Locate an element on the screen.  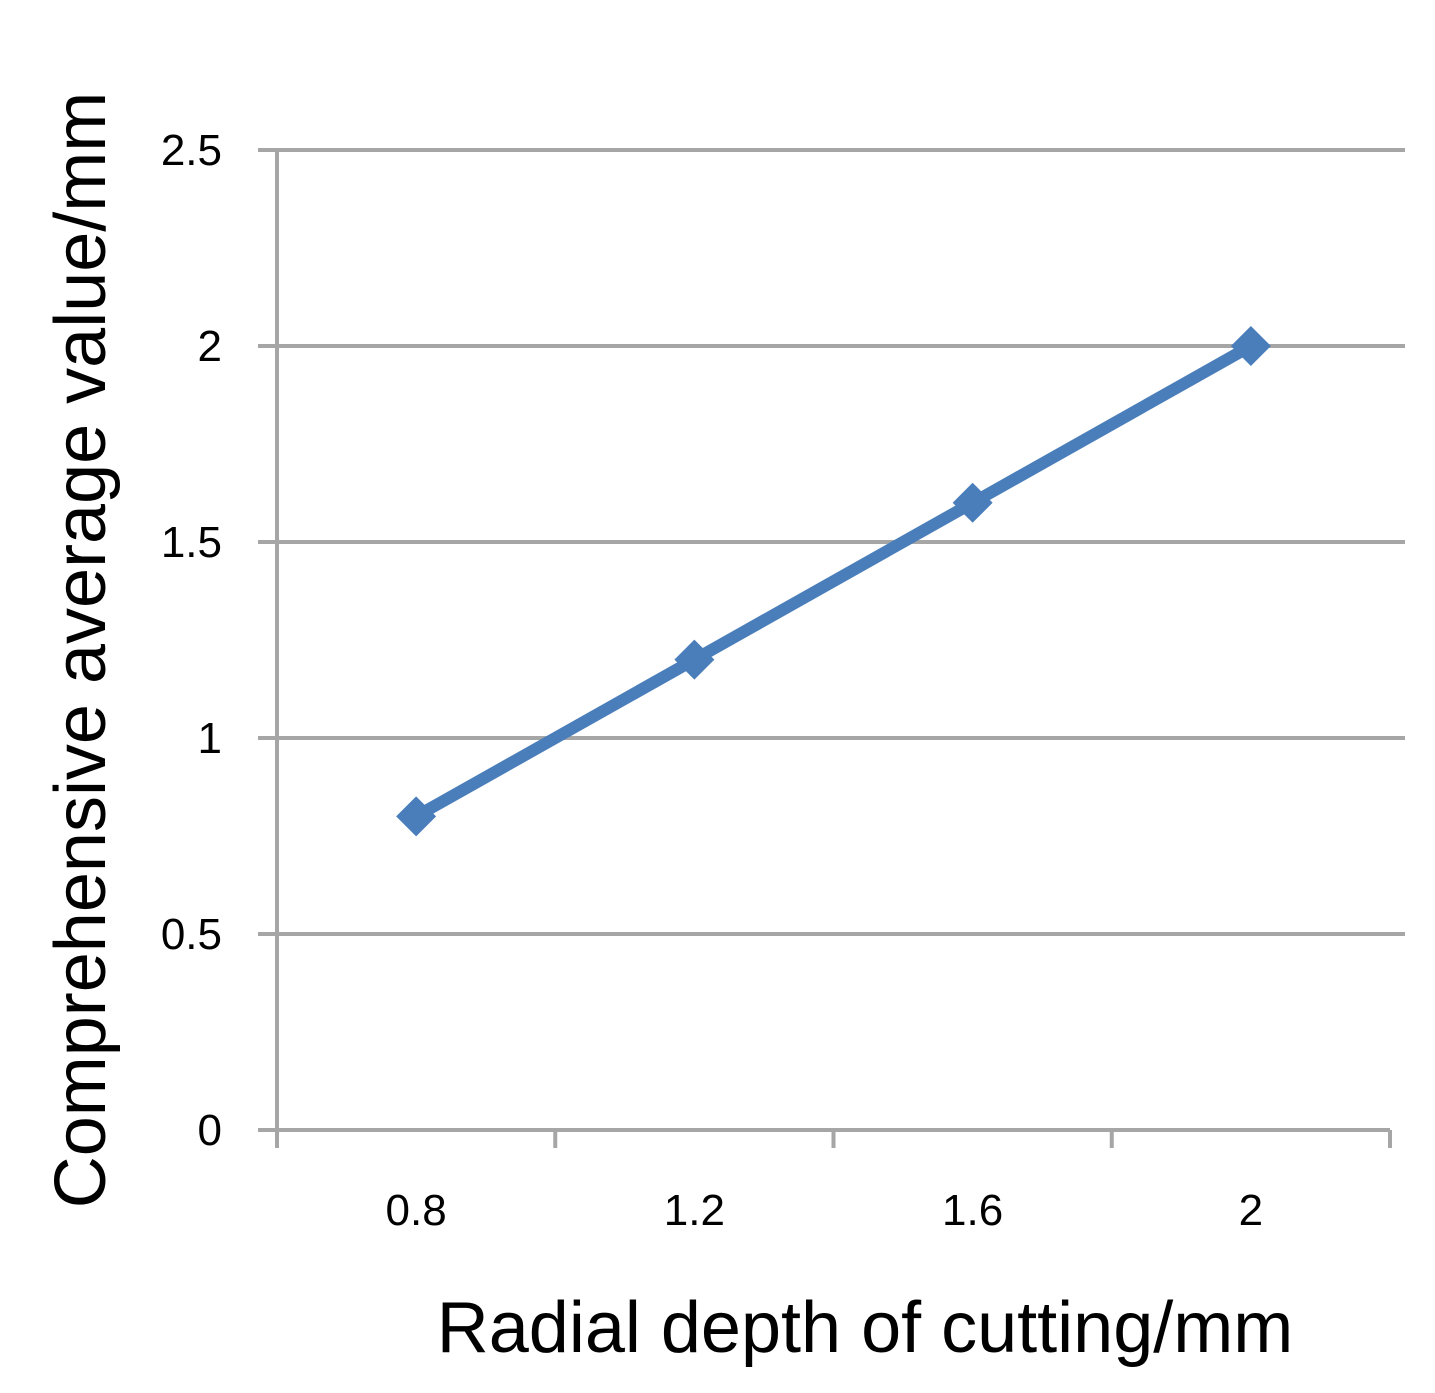
x-axis-title: Radial depth of cutting/mm is located at coordinates (865, 1328).